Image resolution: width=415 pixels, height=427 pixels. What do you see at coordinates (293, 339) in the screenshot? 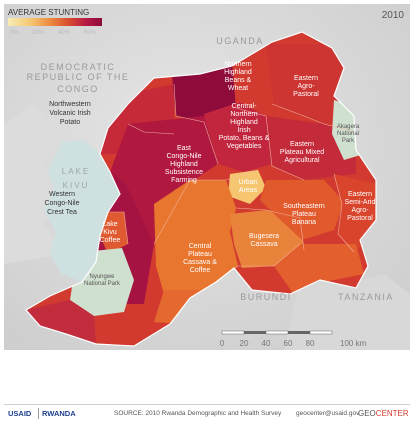
I see `scale-bar: 0 20 40 60 80 100 km` at bounding box center [293, 339].